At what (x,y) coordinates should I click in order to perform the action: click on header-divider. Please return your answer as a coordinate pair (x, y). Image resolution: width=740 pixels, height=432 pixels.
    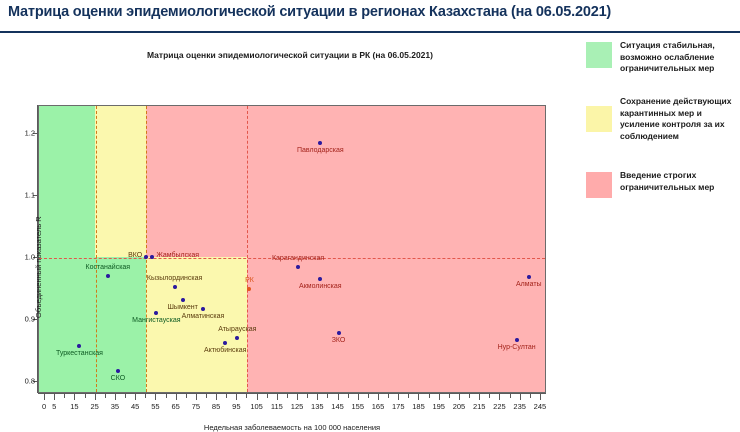
    Looking at the image, I should click on (370, 32).